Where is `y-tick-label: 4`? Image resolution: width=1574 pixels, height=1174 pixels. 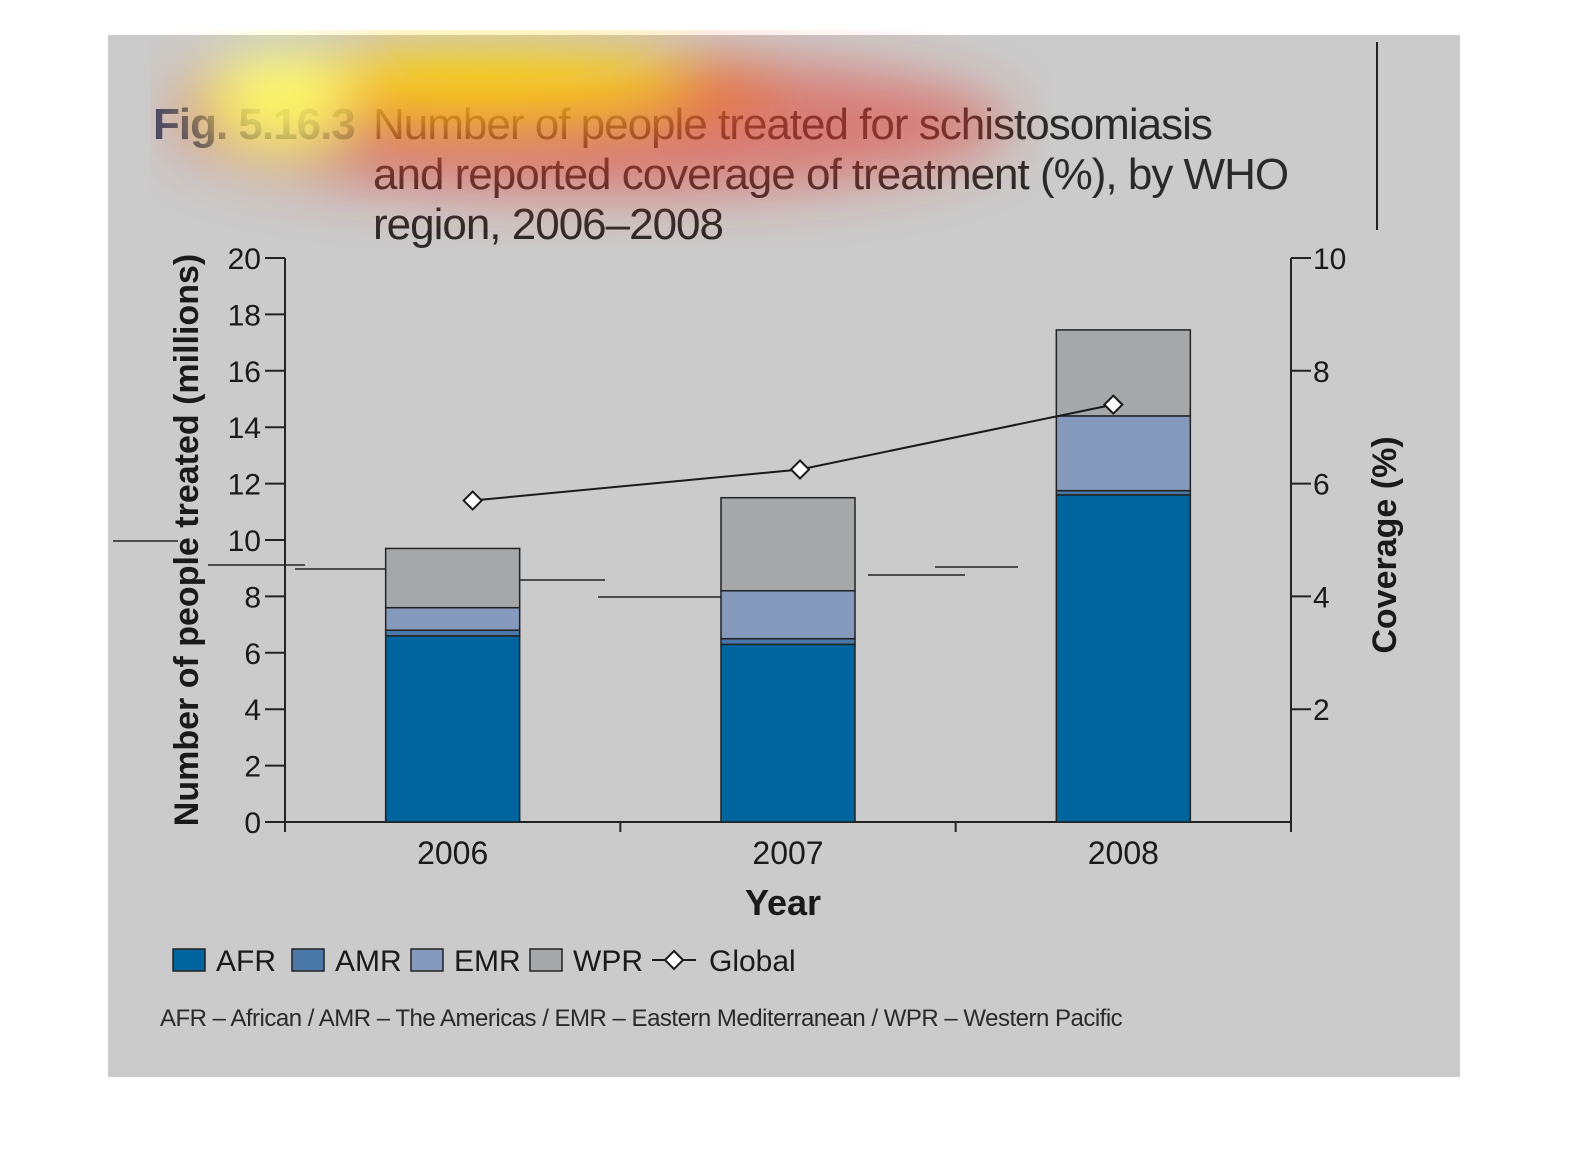 y-tick-label: 4 is located at coordinates (252, 710).